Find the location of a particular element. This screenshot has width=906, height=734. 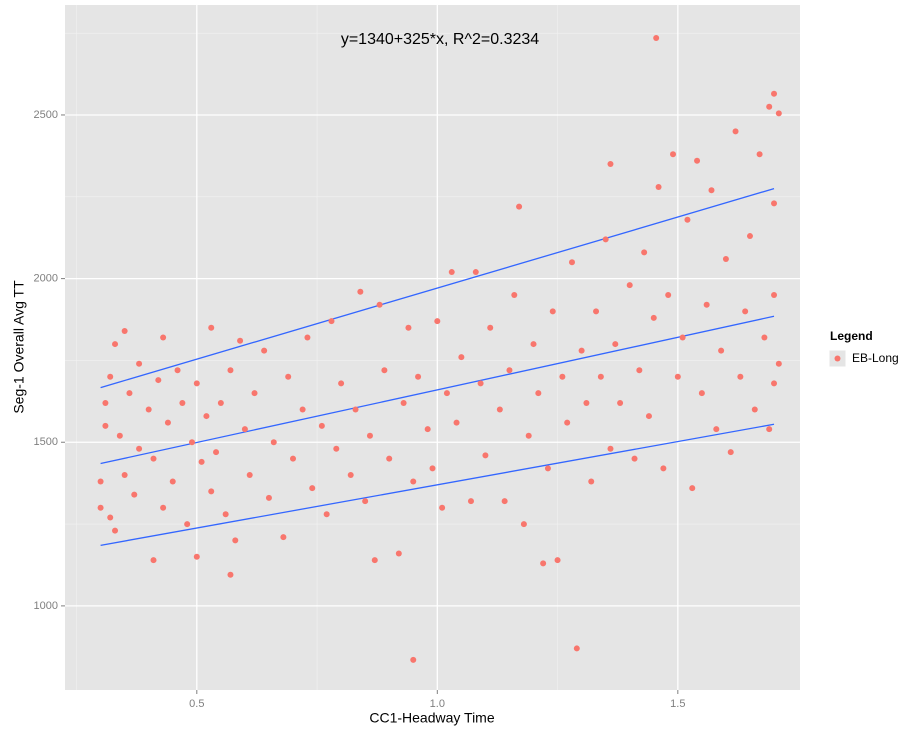

legend-marker is located at coordinates (837, 358).